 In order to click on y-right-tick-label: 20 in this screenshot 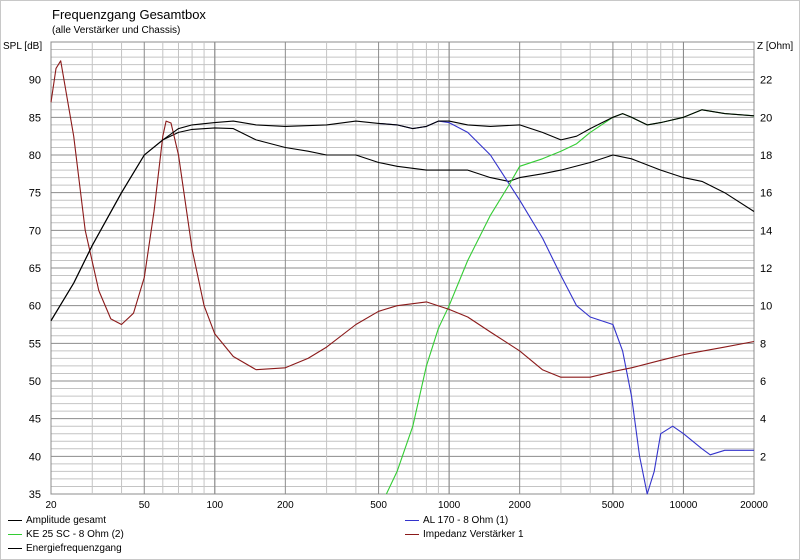, I will do `click(766, 118)`.